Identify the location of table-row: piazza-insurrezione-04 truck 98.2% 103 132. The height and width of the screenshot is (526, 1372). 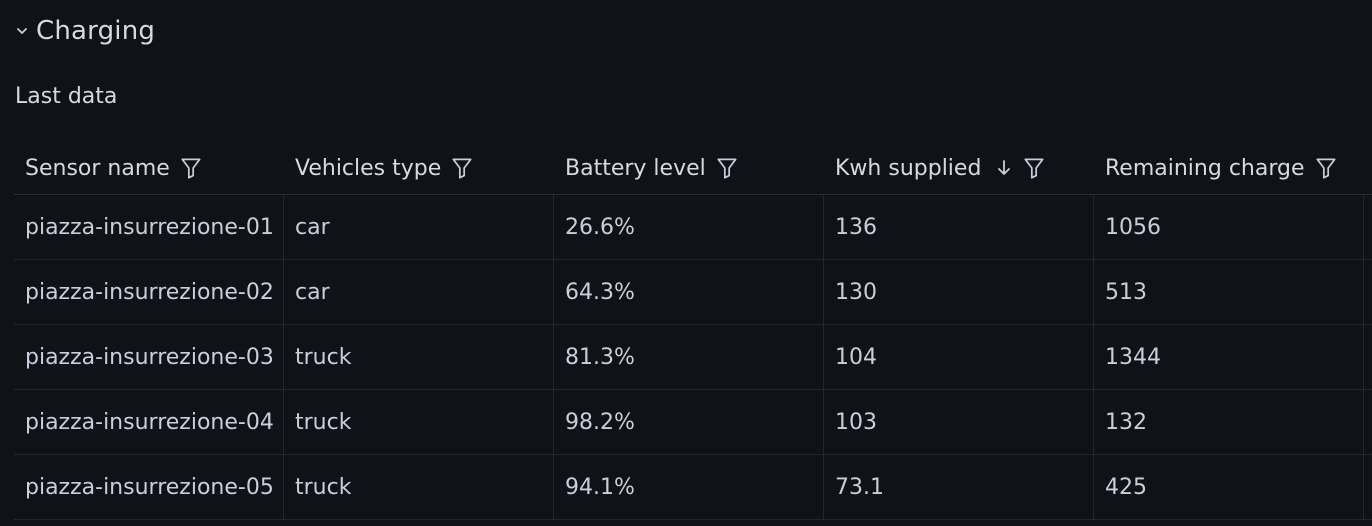
(693, 422).